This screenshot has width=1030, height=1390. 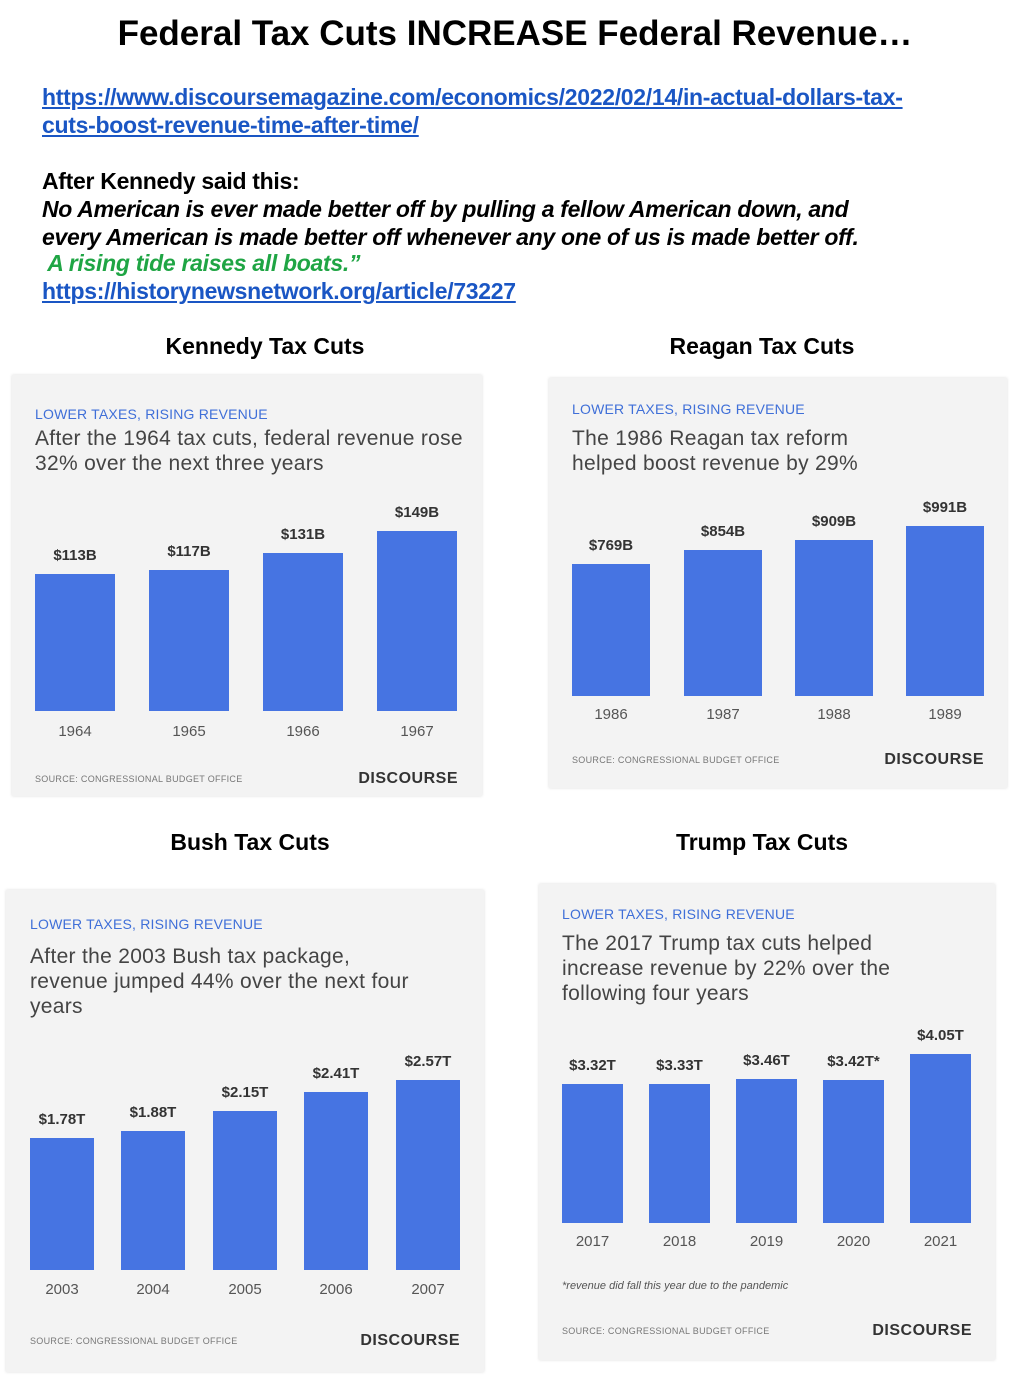 I want to click on kennedy-category-label: 1966, so click(x=303, y=731).